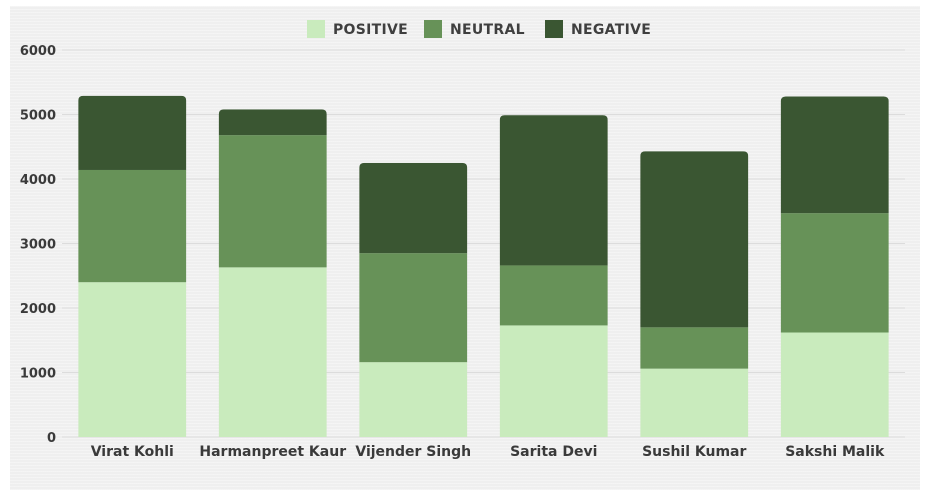 The image size is (930, 496). I want to click on y-tick-label: 0, so click(51, 438).